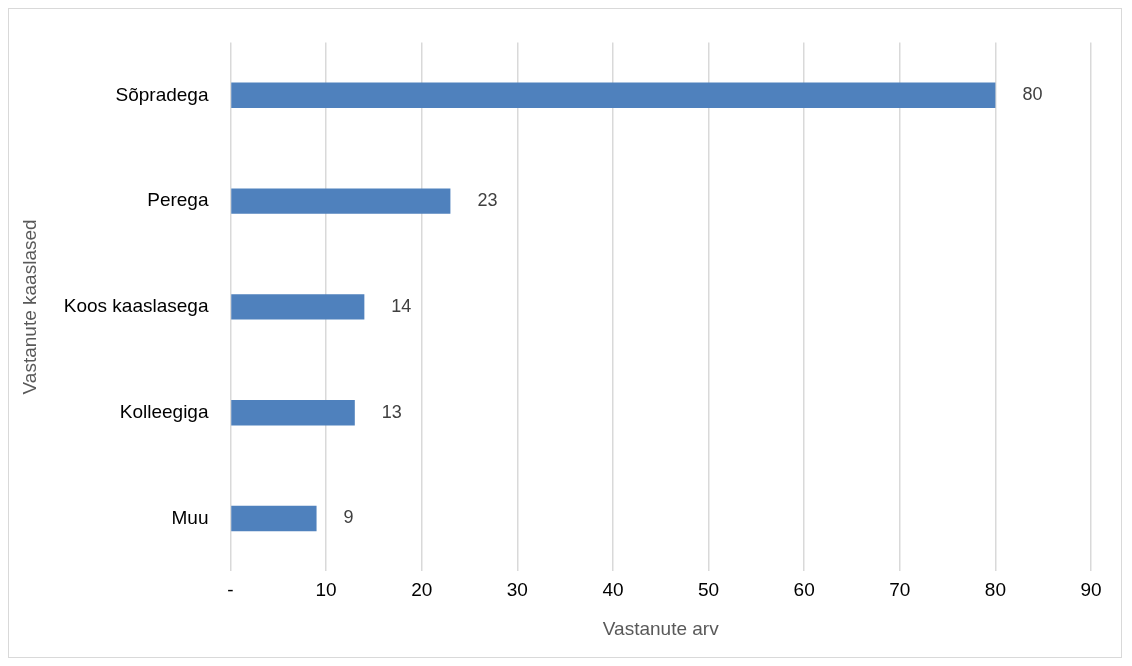  I want to click on data-label: 9, so click(348, 517).